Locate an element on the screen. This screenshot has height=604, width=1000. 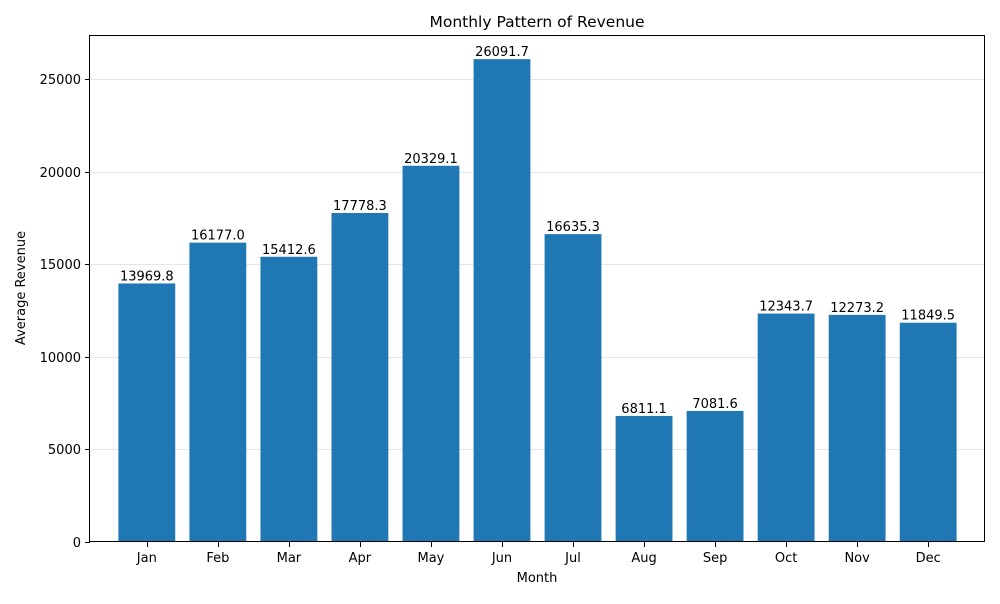
x-tick-label: Sep is located at coordinates (715, 558).